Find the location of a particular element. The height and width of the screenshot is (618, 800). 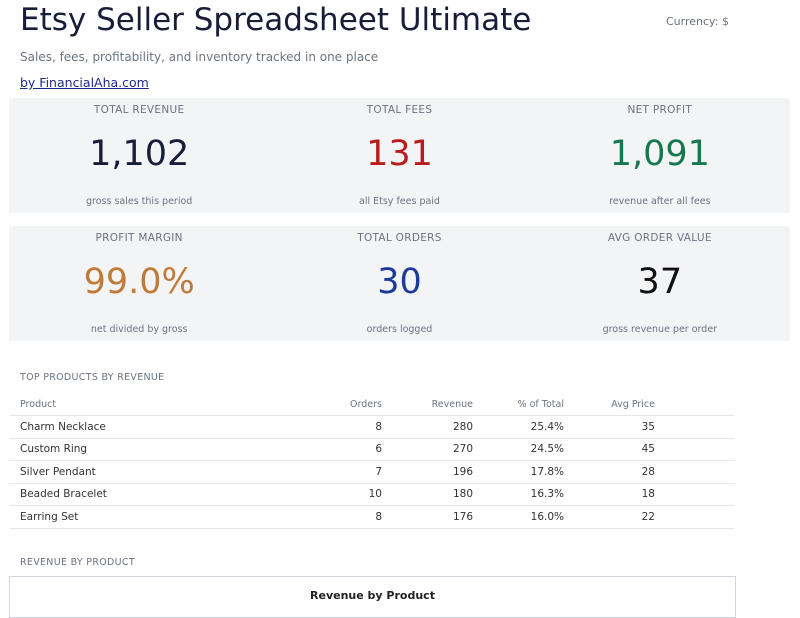

kpi-card-net-profit: NET PROFIT 1,091 revenue after all fees is located at coordinates (660, 155).